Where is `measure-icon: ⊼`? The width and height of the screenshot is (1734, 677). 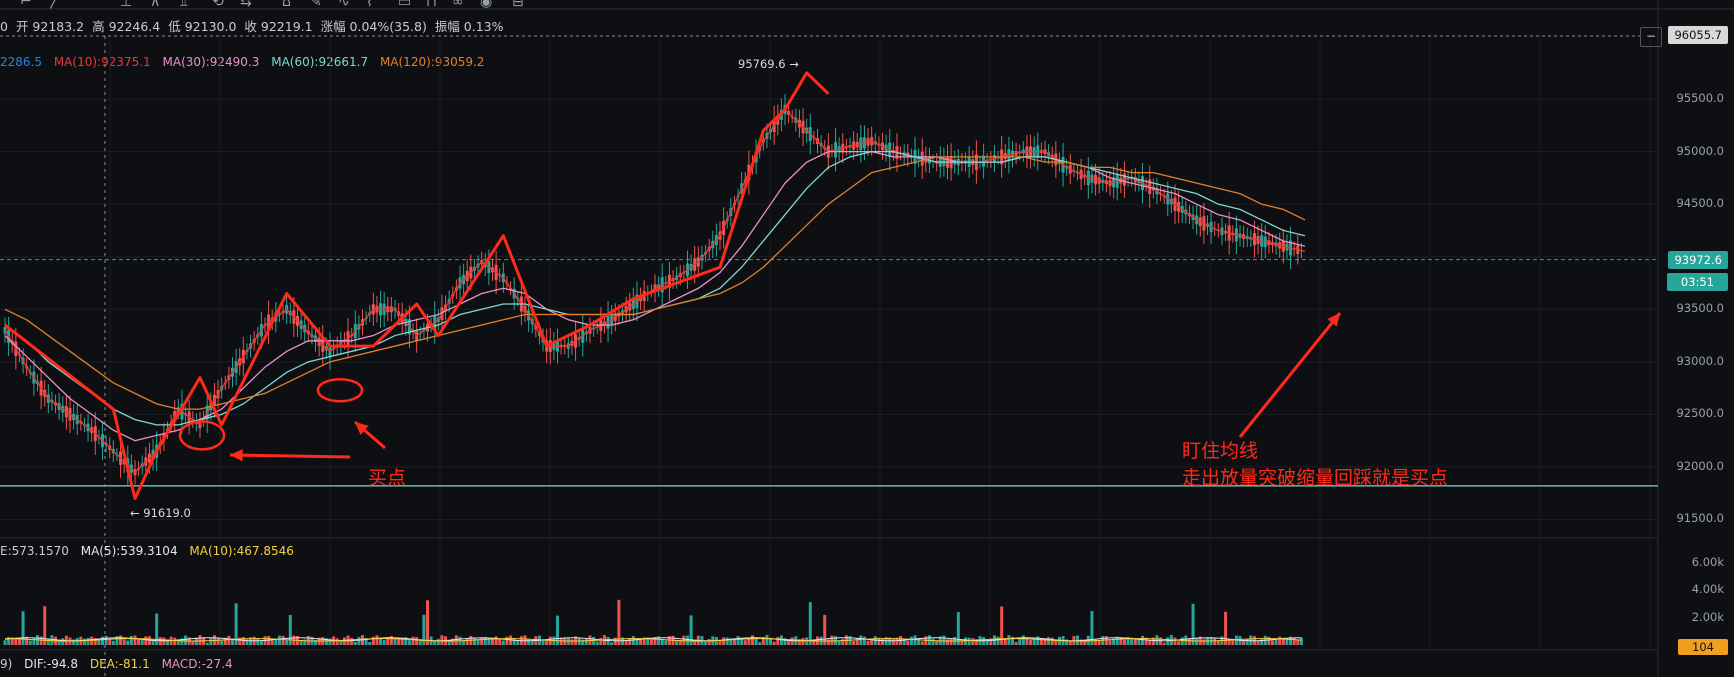
measure-icon: ⊼ is located at coordinates (155, 5).